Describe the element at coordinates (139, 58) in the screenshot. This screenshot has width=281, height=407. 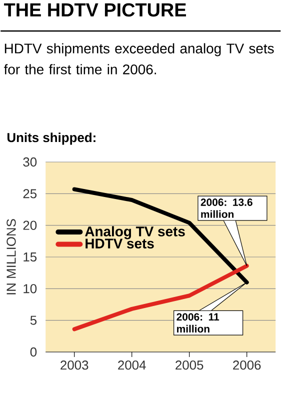
I see `chart-subtitle: HDTV shipments exceeded analog TV sets for the first time in 2006.` at that location.